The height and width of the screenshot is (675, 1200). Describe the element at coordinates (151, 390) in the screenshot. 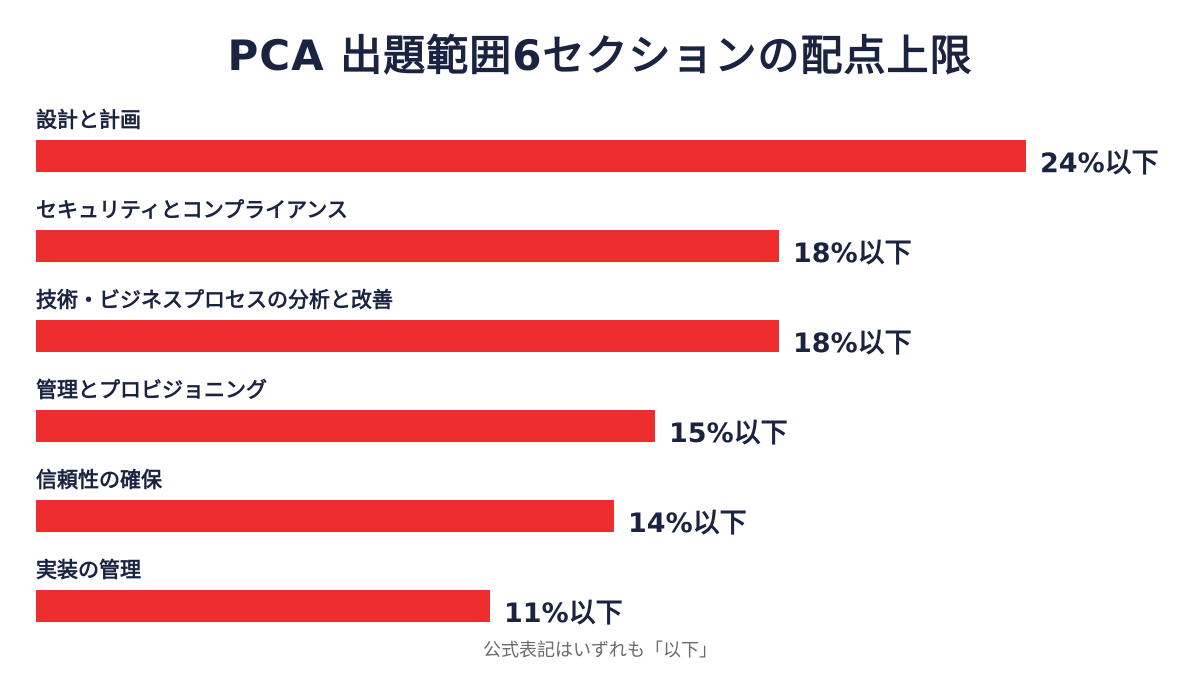

I see `category-label: 管理とプロビジョニング` at that location.